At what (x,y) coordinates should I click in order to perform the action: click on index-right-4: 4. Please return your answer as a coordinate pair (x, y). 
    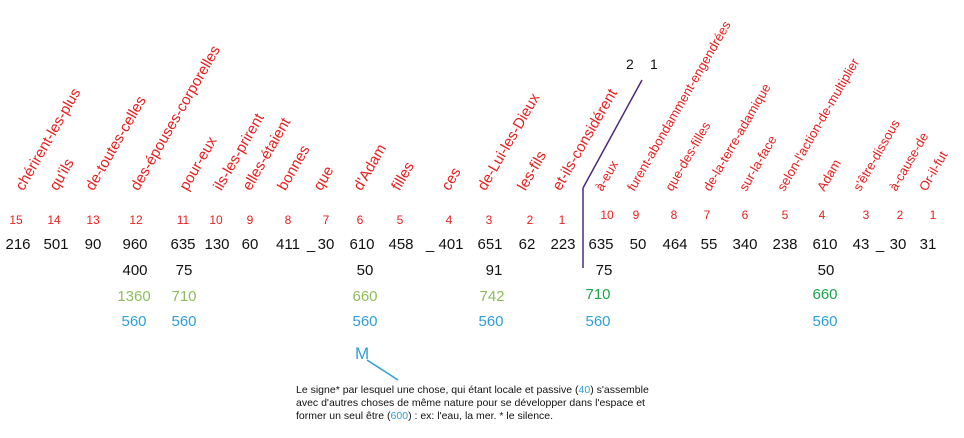
    Looking at the image, I should click on (822, 215).